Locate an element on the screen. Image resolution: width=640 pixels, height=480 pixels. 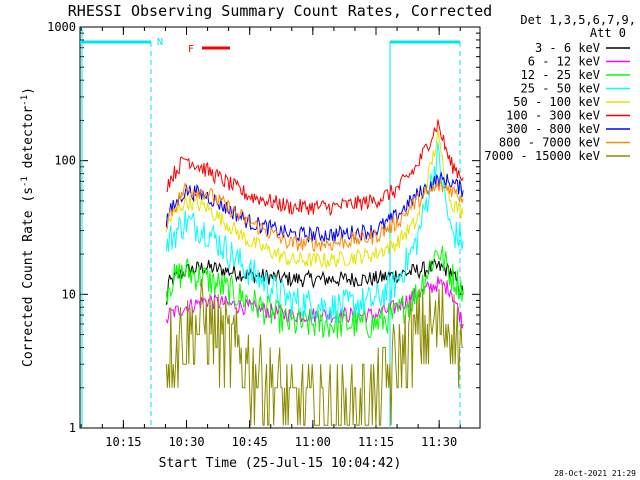
legend-label: 800 - 7000 keV is located at coordinates (549, 143).